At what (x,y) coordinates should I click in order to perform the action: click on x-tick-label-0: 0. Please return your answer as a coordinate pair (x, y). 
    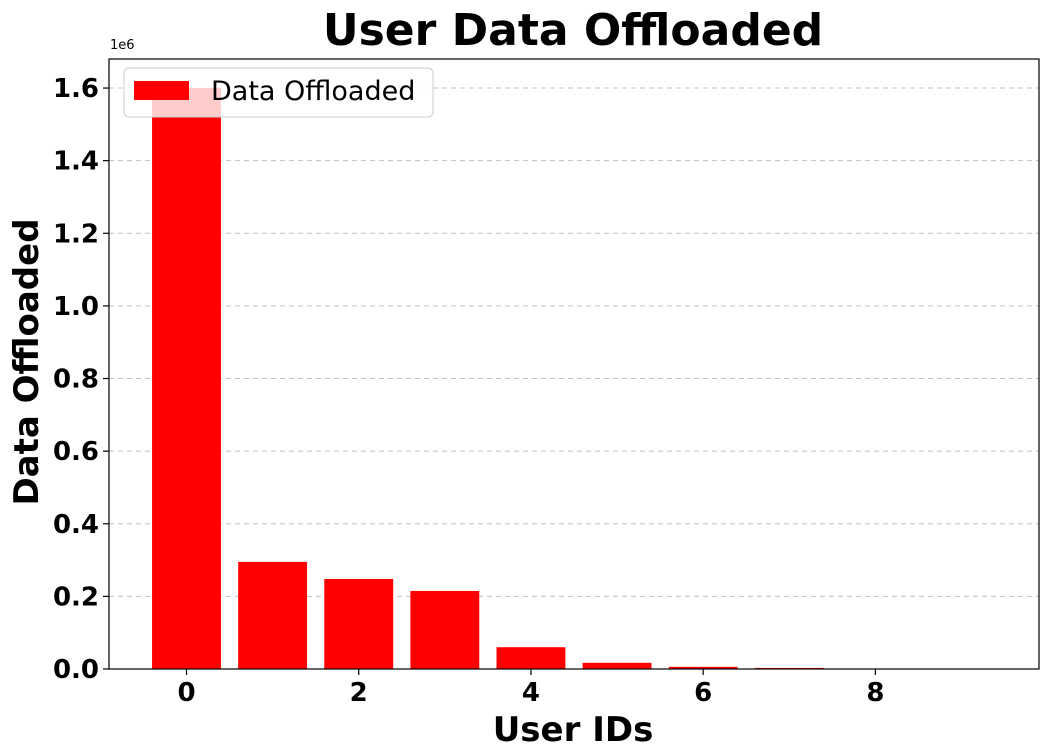
    Looking at the image, I should click on (186, 693).